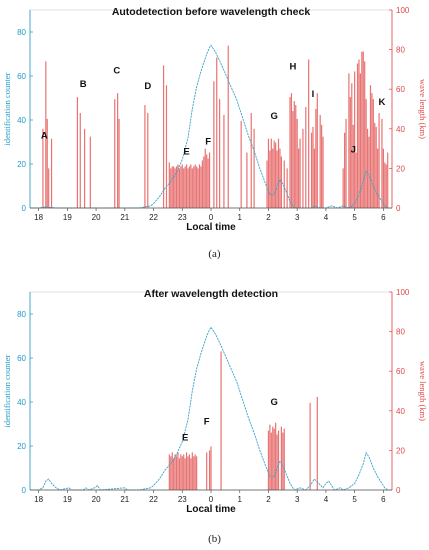 The height and width of the screenshot is (550, 429). Describe the element at coordinates (292, 66) in the screenshot. I see `annotation-h: H` at that location.